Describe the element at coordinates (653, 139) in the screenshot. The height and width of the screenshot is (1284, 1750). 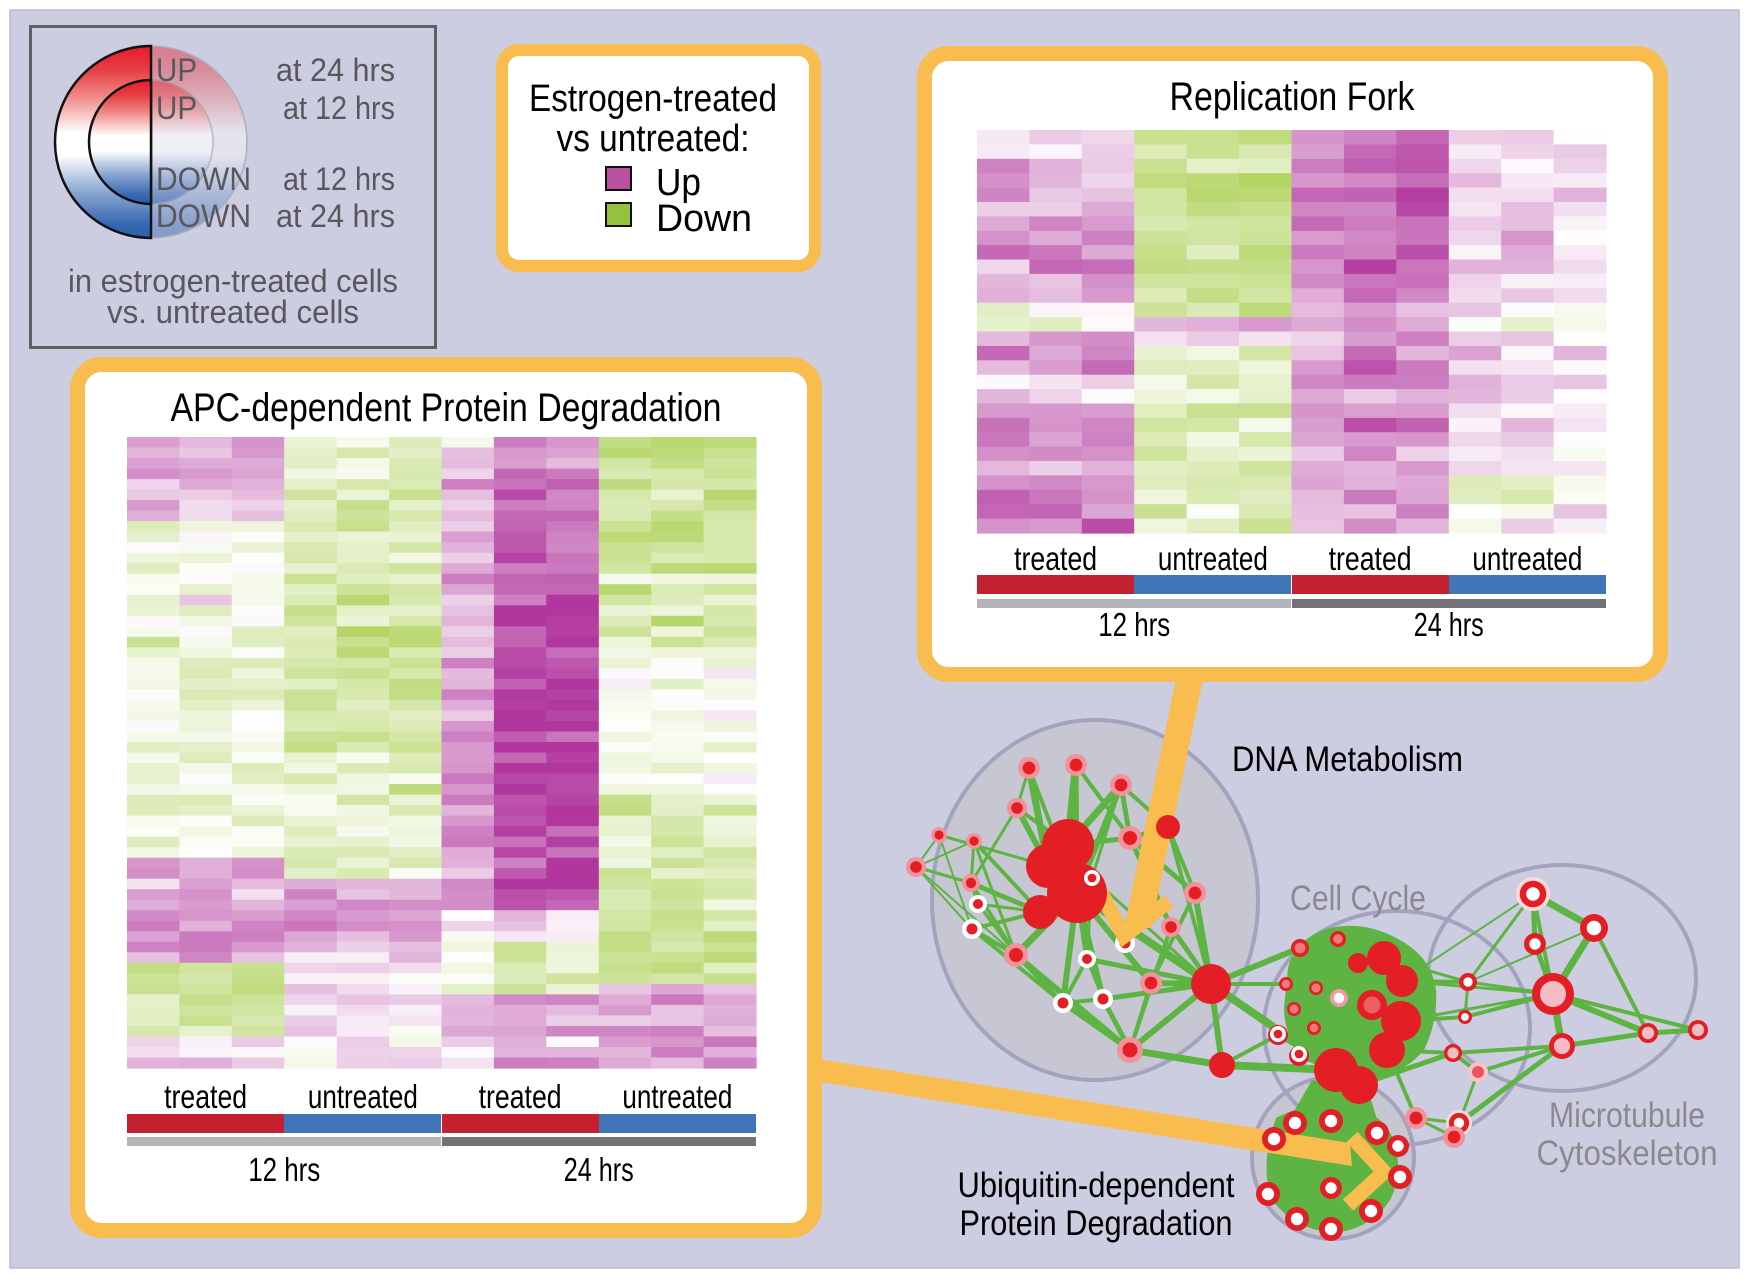
I see `svg-text: vs untreated:` at that location.